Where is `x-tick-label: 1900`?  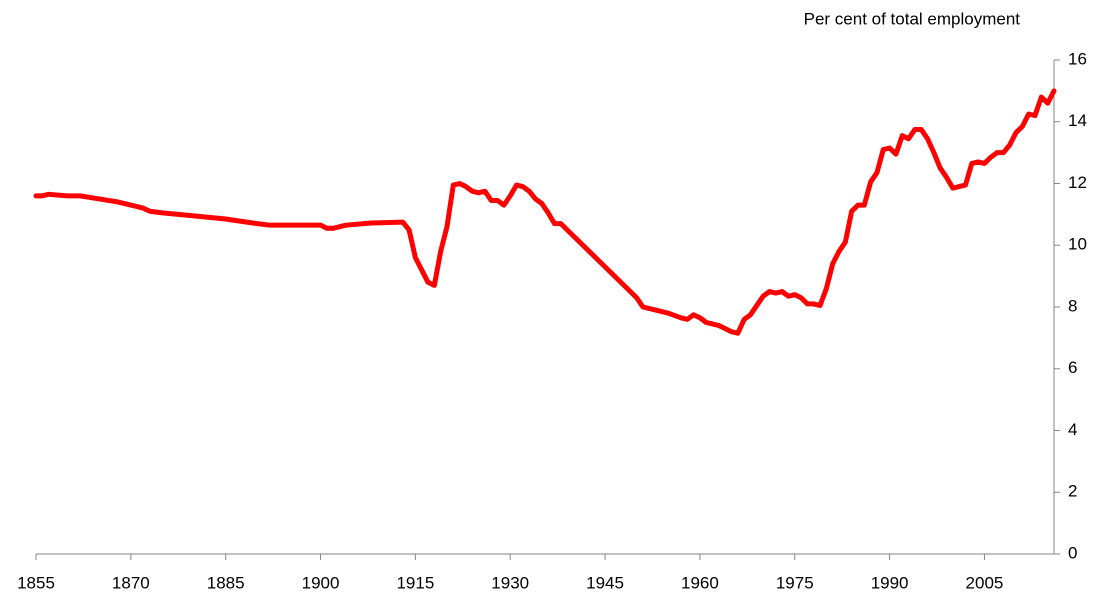 x-tick-label: 1900 is located at coordinates (321, 582).